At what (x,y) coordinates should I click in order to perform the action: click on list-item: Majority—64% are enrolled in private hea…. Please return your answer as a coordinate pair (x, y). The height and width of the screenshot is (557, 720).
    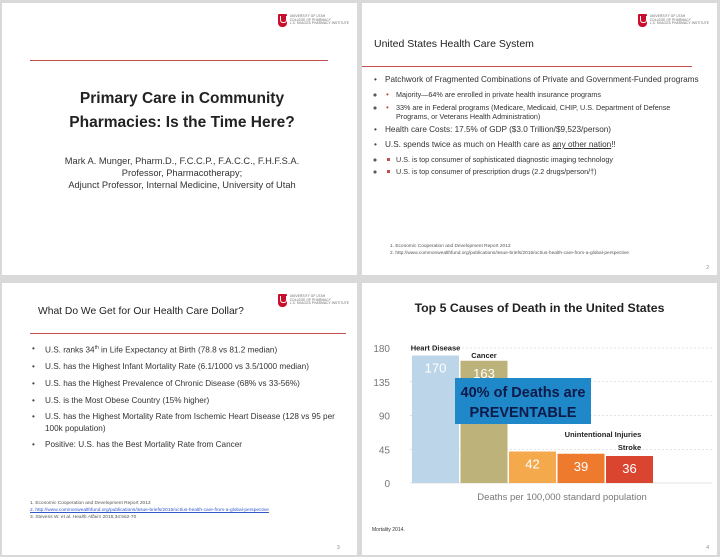
    Looking at the image, I should click on (543, 95).